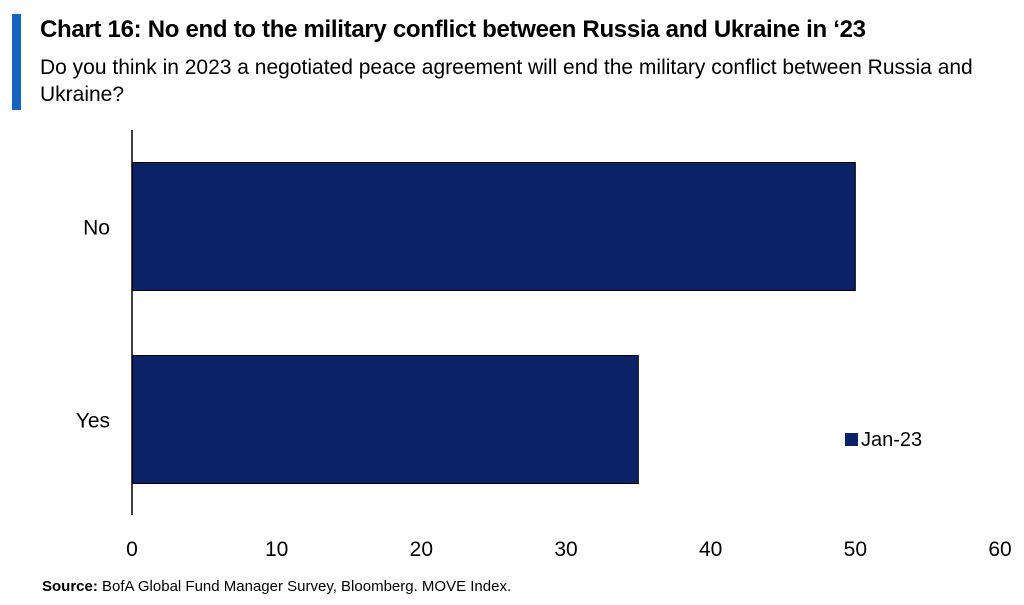  What do you see at coordinates (96, 228) in the screenshot?
I see `category-label-no: No` at bounding box center [96, 228].